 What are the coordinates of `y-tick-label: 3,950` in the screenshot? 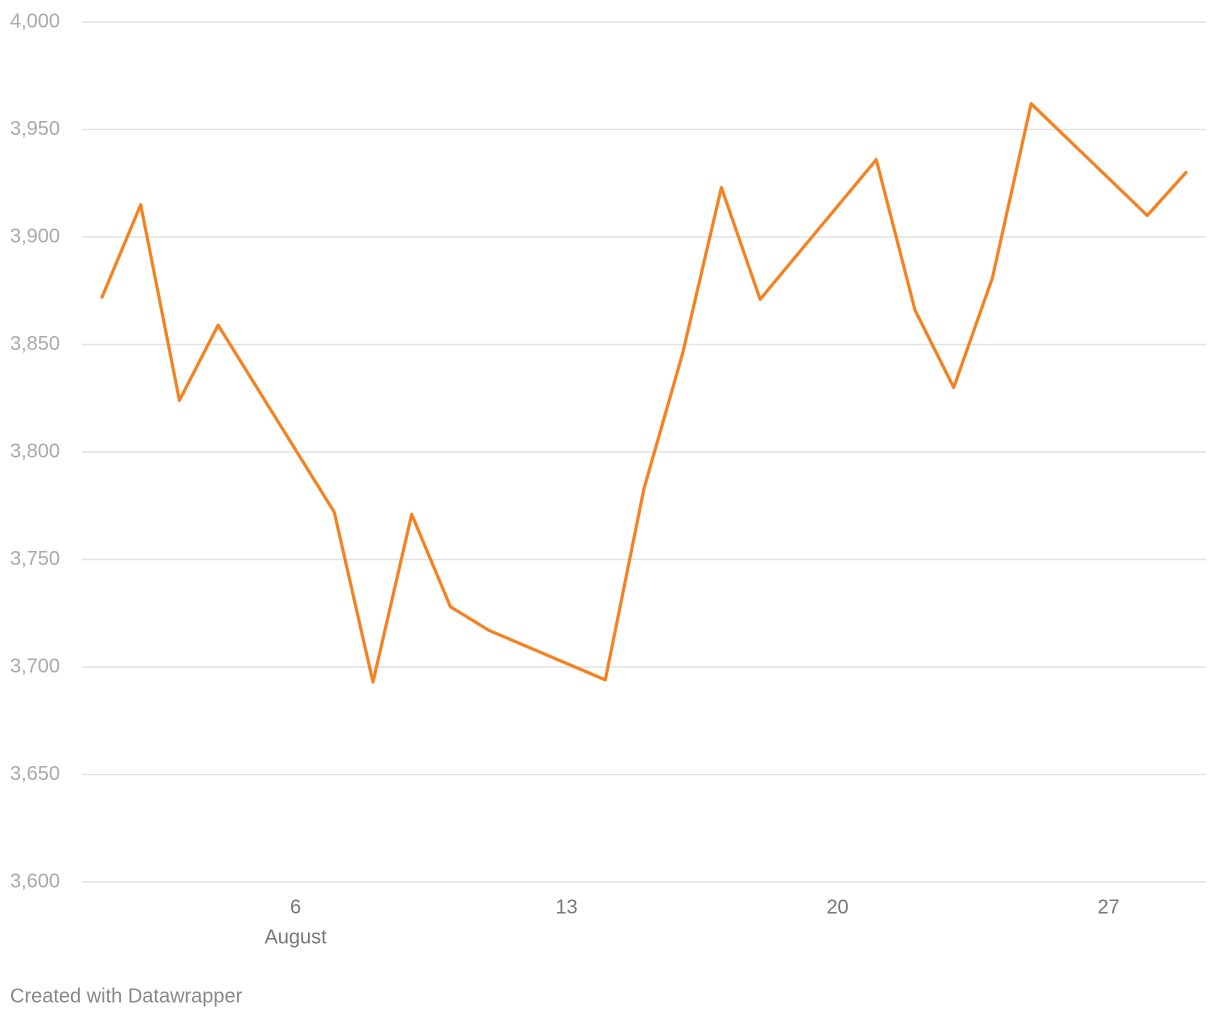 It's located at (35, 129).